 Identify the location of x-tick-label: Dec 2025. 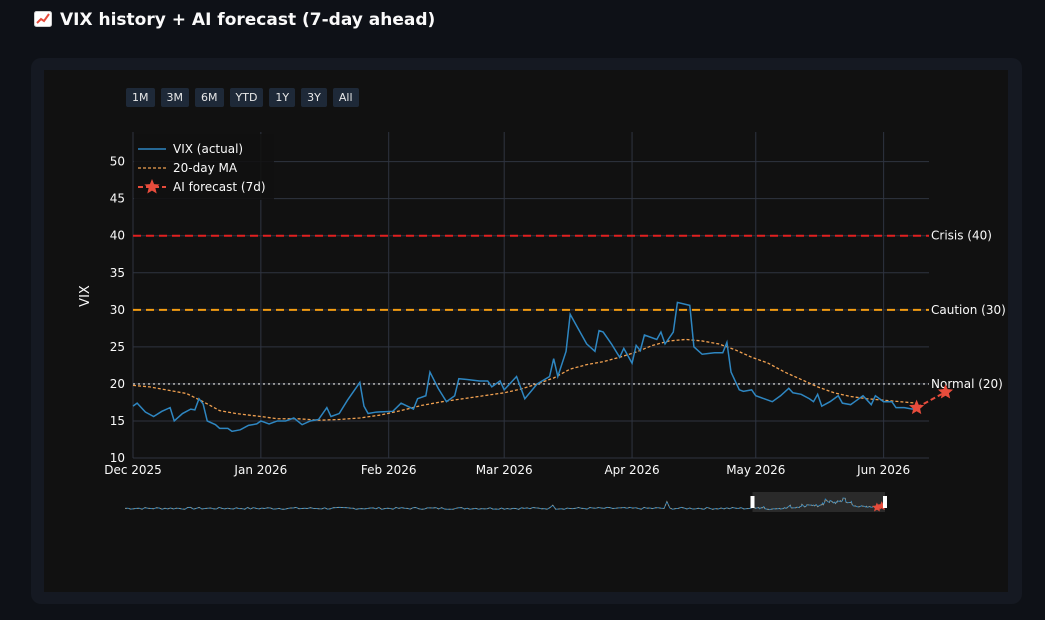
(133, 470).